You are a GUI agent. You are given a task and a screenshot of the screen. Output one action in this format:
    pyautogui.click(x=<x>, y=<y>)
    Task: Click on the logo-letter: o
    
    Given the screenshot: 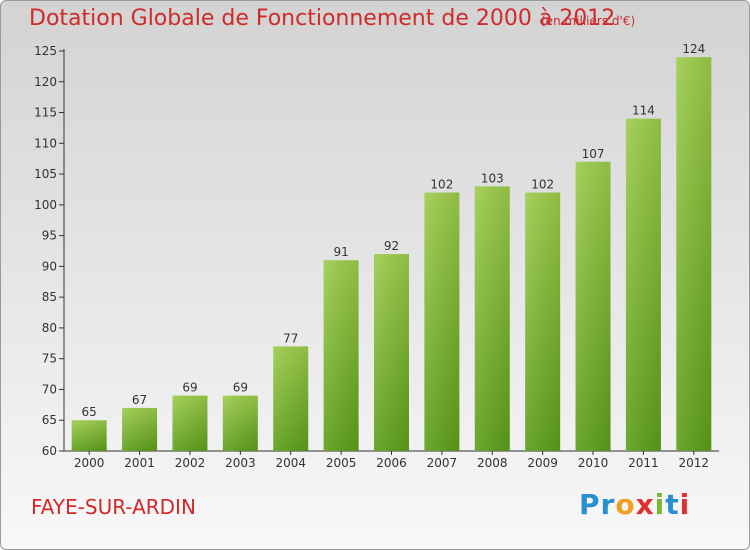 What is the action you would take?
    pyautogui.click(x=625, y=504)
    